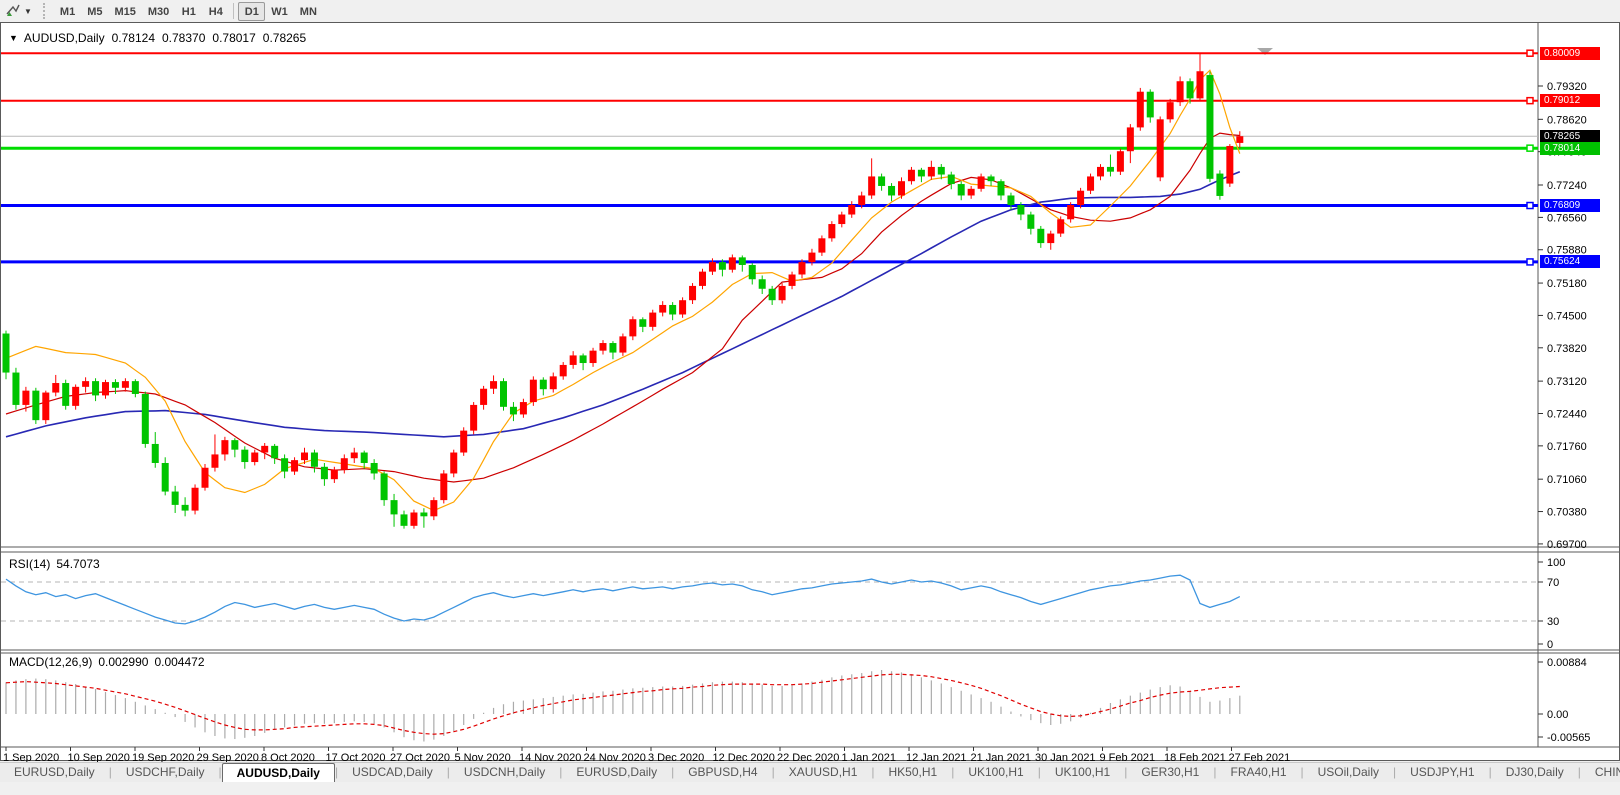 This screenshot has width=1620, height=795. What do you see at coordinates (45, 11) in the screenshot?
I see `toolbar-grip-handle` at bounding box center [45, 11].